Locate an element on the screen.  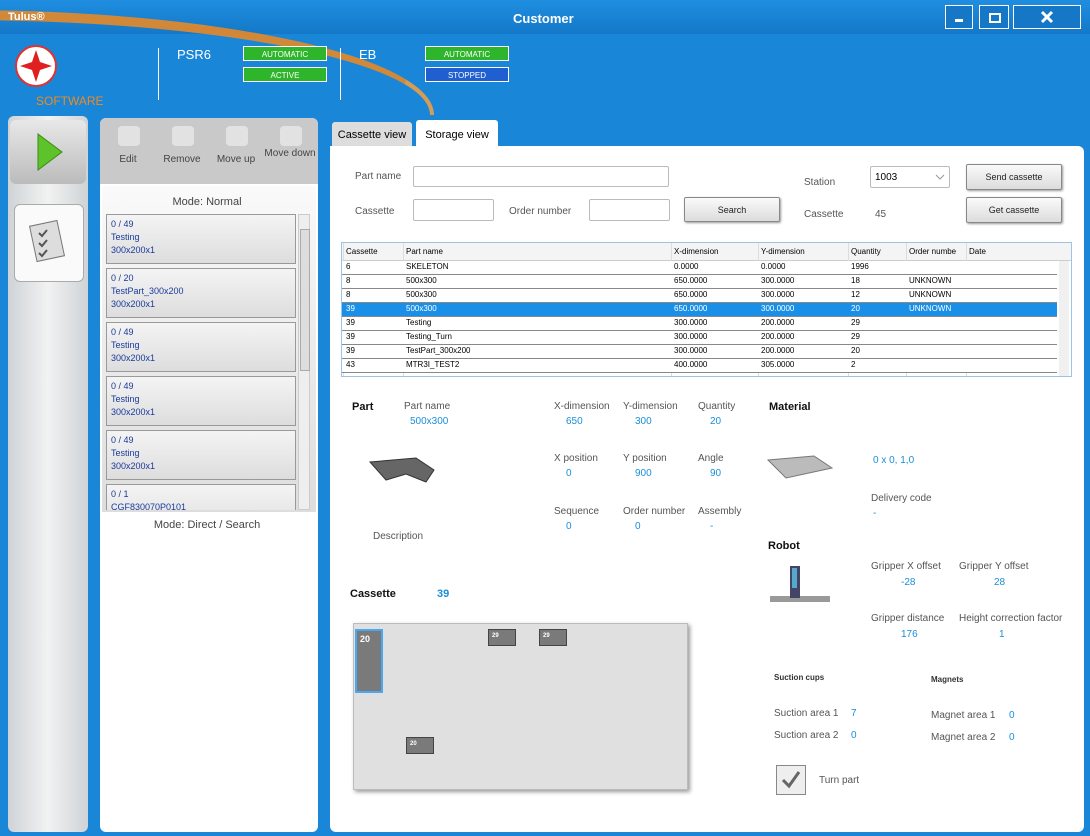
section-title: Part is located at coordinates (363, 407).